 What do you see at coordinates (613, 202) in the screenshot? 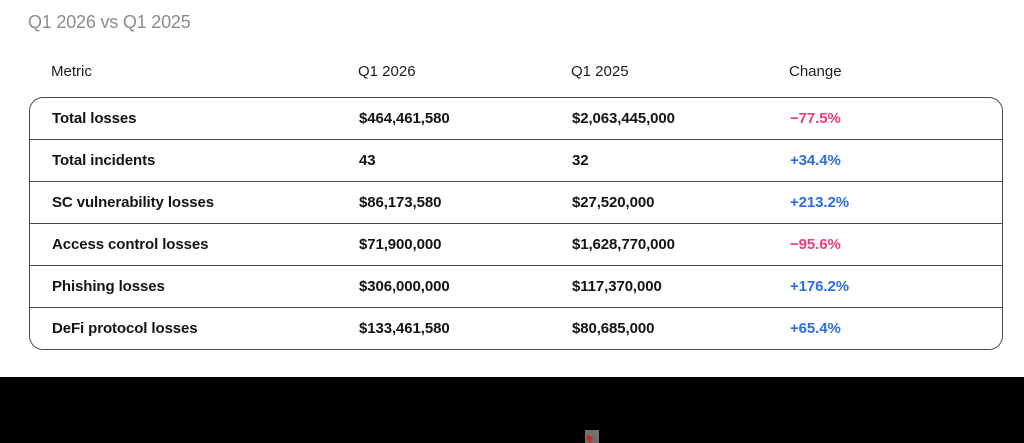
I see `q1-2025-cell: $27,520,000` at bounding box center [613, 202].